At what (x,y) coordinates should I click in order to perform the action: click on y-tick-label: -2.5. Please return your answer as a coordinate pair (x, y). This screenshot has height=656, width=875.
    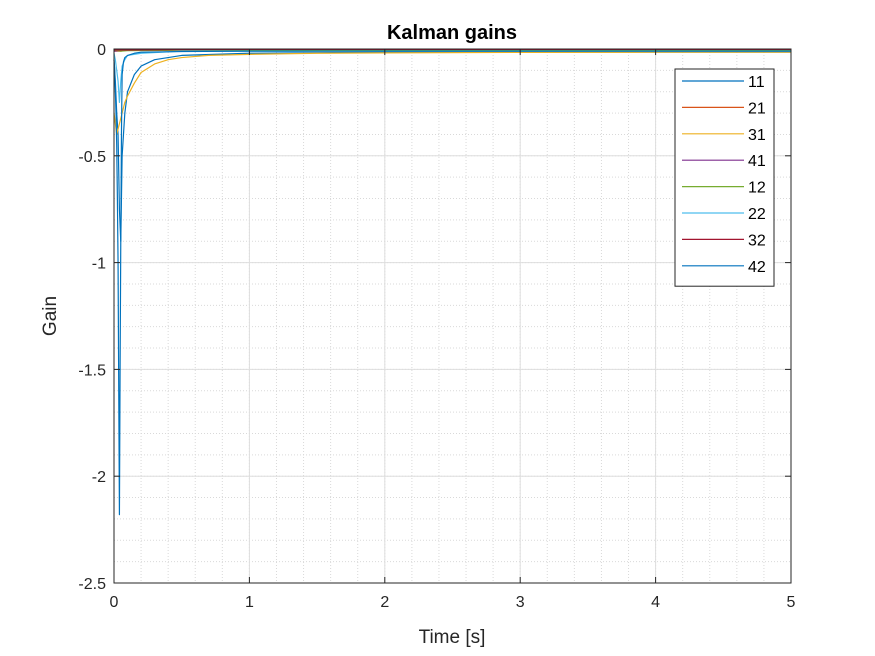
    Looking at the image, I should click on (92, 584).